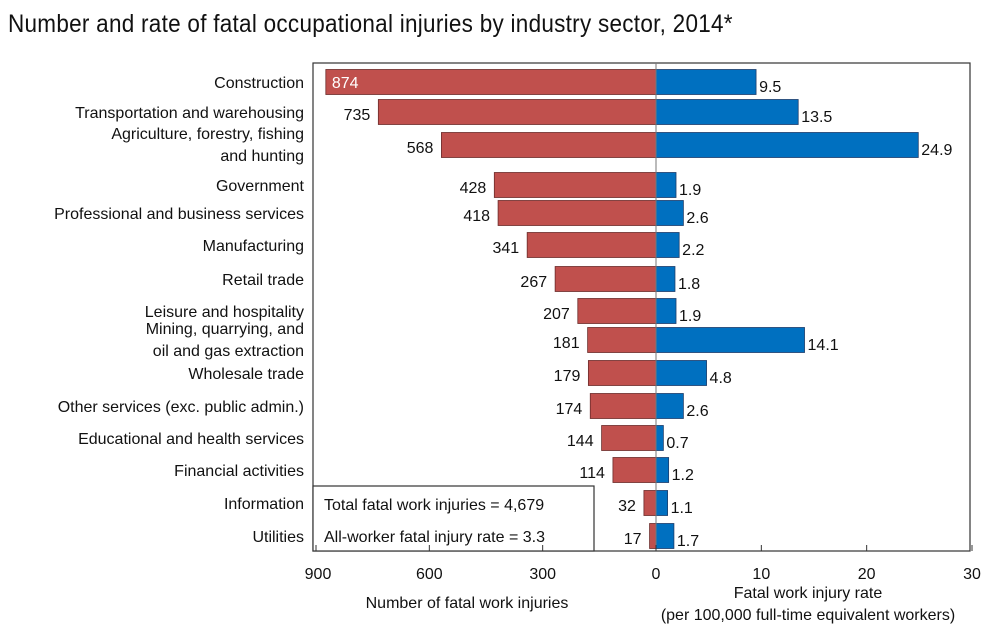  Describe the element at coordinates (239, 471) in the screenshot. I see `category-label: Financial activities` at that location.